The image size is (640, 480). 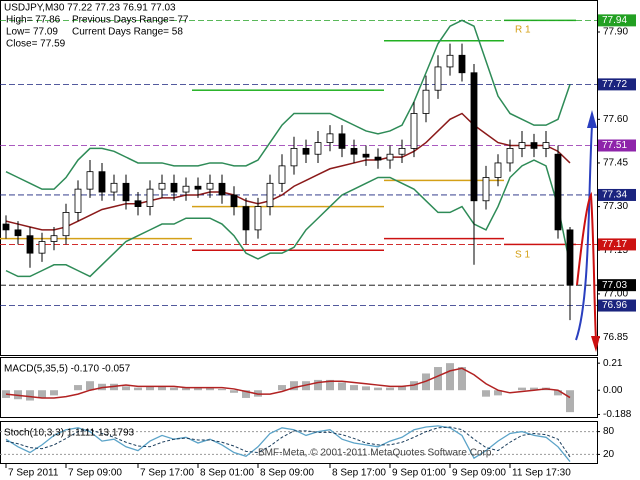 I want to click on y-tick-label: 0.00, so click(x=613, y=390).